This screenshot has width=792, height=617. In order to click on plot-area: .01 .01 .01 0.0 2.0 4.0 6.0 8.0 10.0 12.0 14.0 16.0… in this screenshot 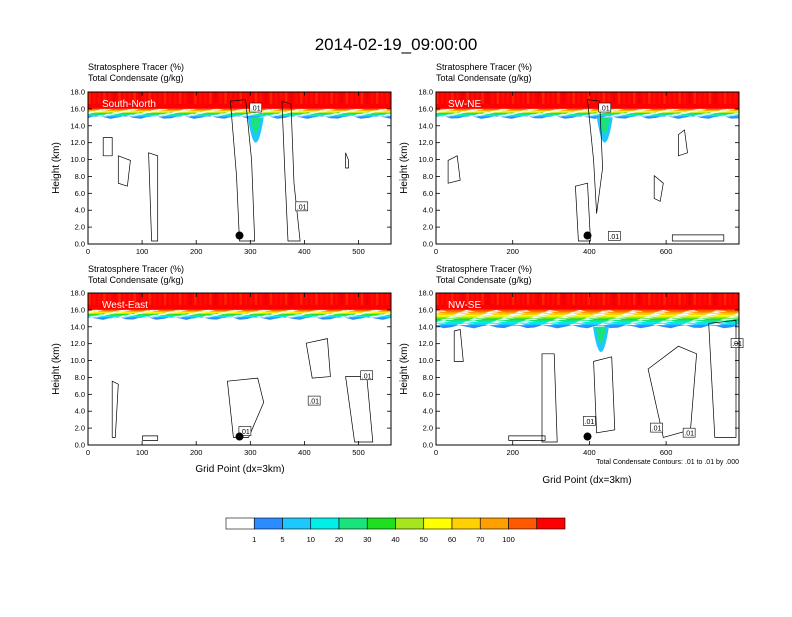, I will do `click(231, 373)`.